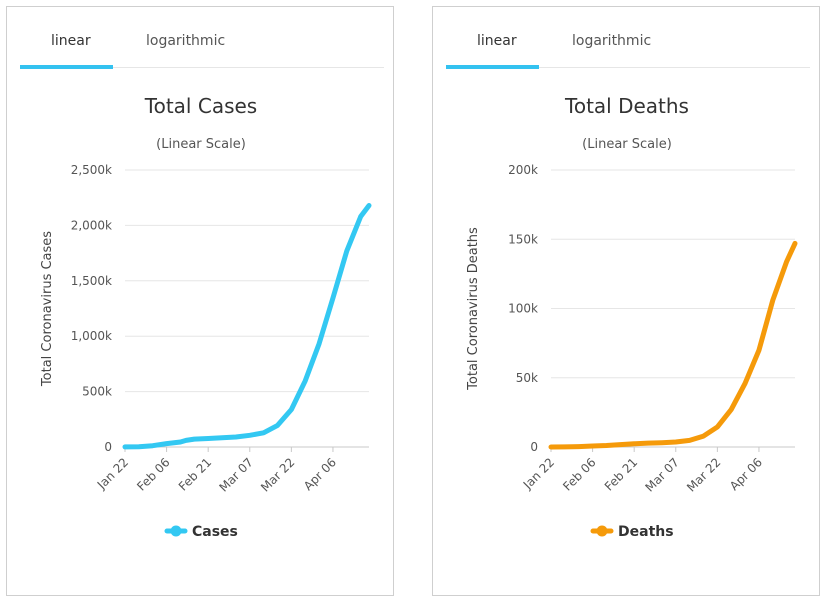  Describe the element at coordinates (473, 309) in the screenshot. I see `y-axis-label: Total Coronavirus Deaths` at that location.